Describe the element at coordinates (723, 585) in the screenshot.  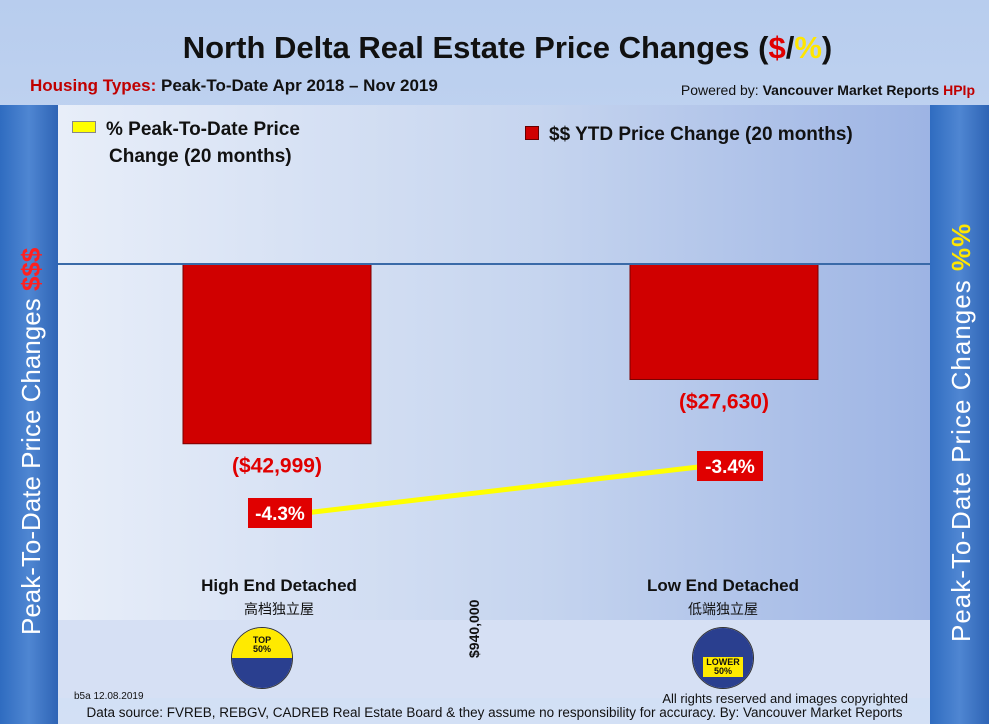
I see `category-label: Low End Detached` at that location.